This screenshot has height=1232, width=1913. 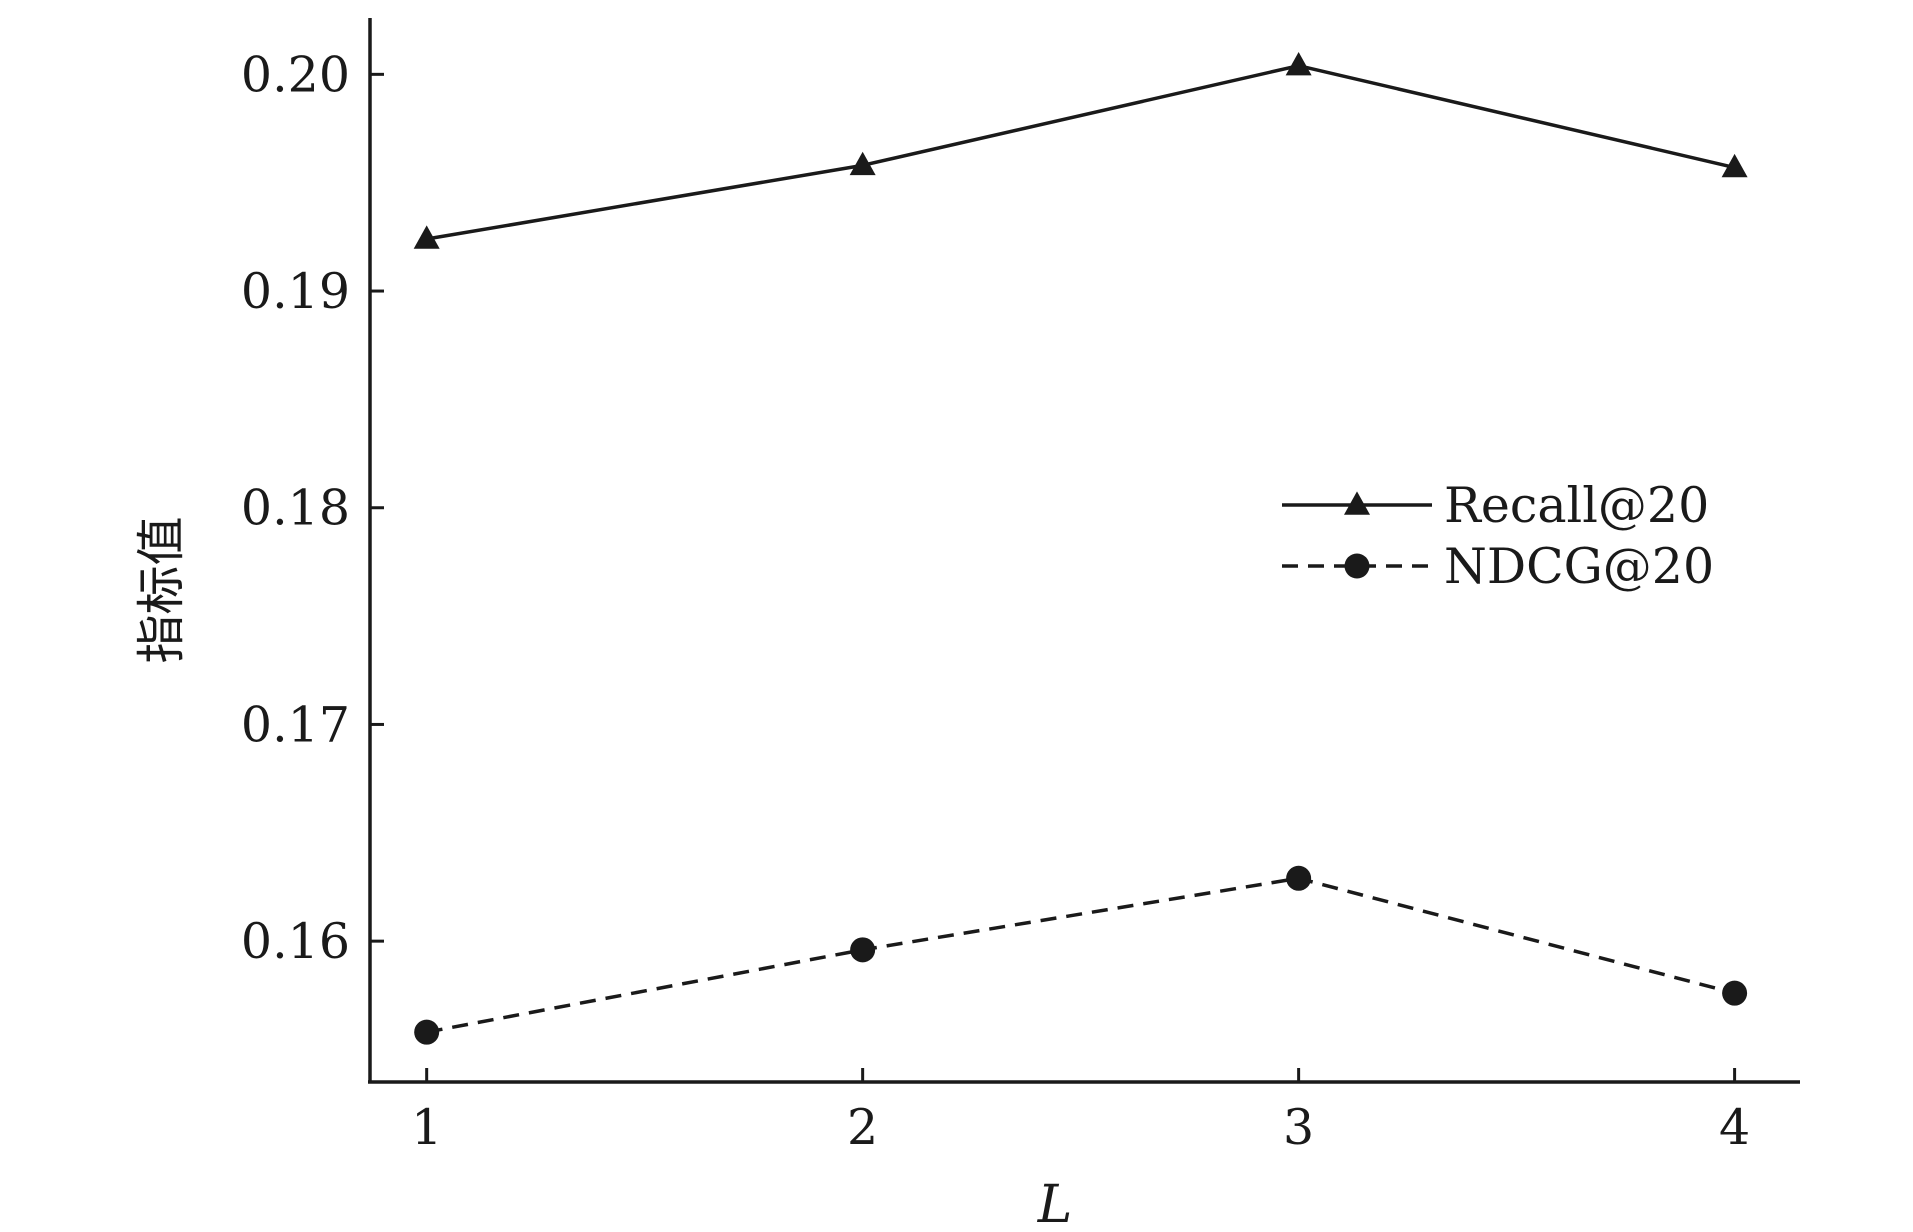 What do you see at coordinates (295, 724) in the screenshot?
I see `y-tick-label: 0.17` at bounding box center [295, 724].